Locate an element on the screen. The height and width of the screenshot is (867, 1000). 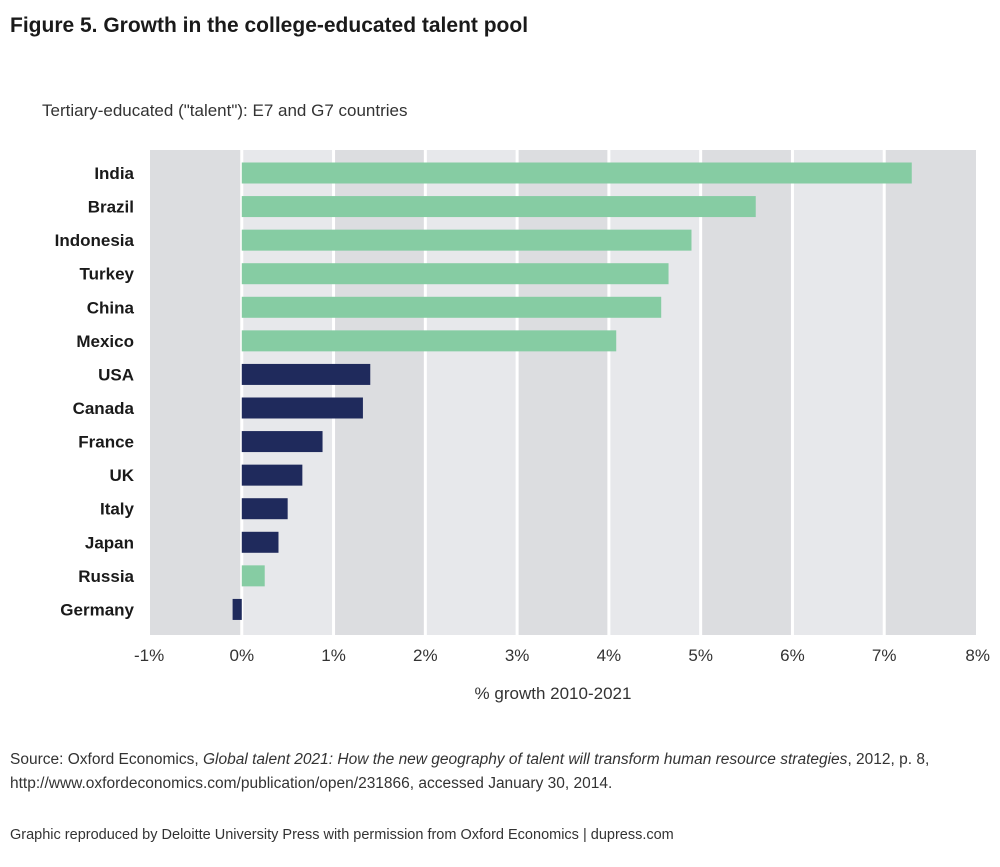
x-axis-title: % growth 2010-2021 is located at coordinates (553, 693).